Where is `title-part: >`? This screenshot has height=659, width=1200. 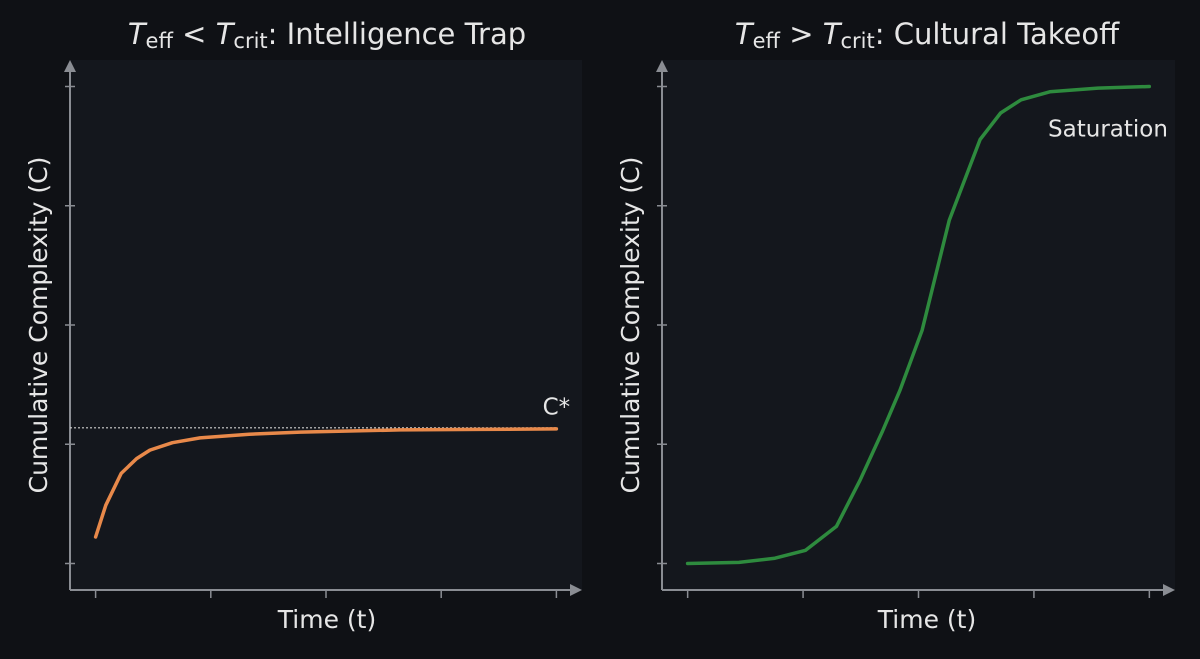
title-part: > is located at coordinates (801, 34).